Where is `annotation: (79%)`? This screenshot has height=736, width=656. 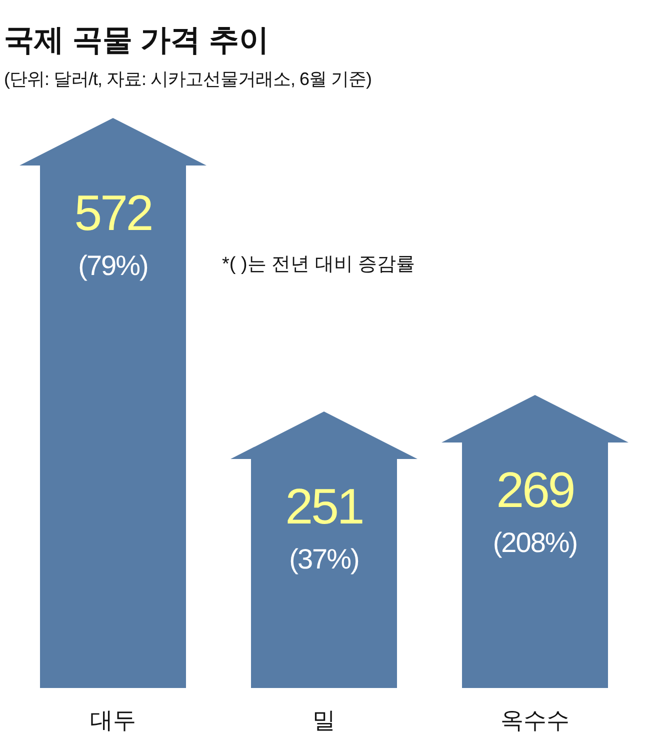
annotation: (79%) is located at coordinates (113, 265).